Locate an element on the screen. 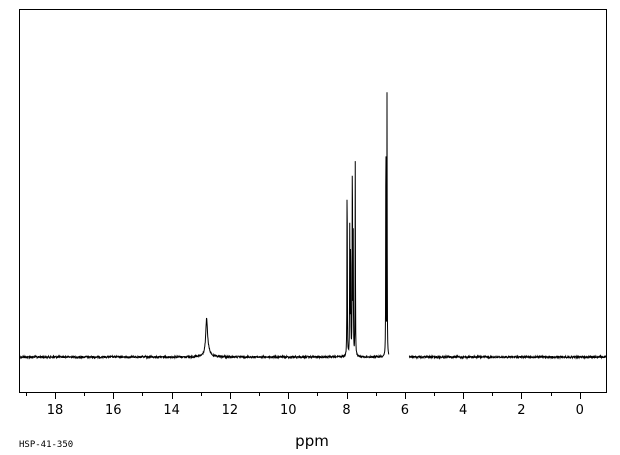  x-tick-label: 12 is located at coordinates (230, 410).